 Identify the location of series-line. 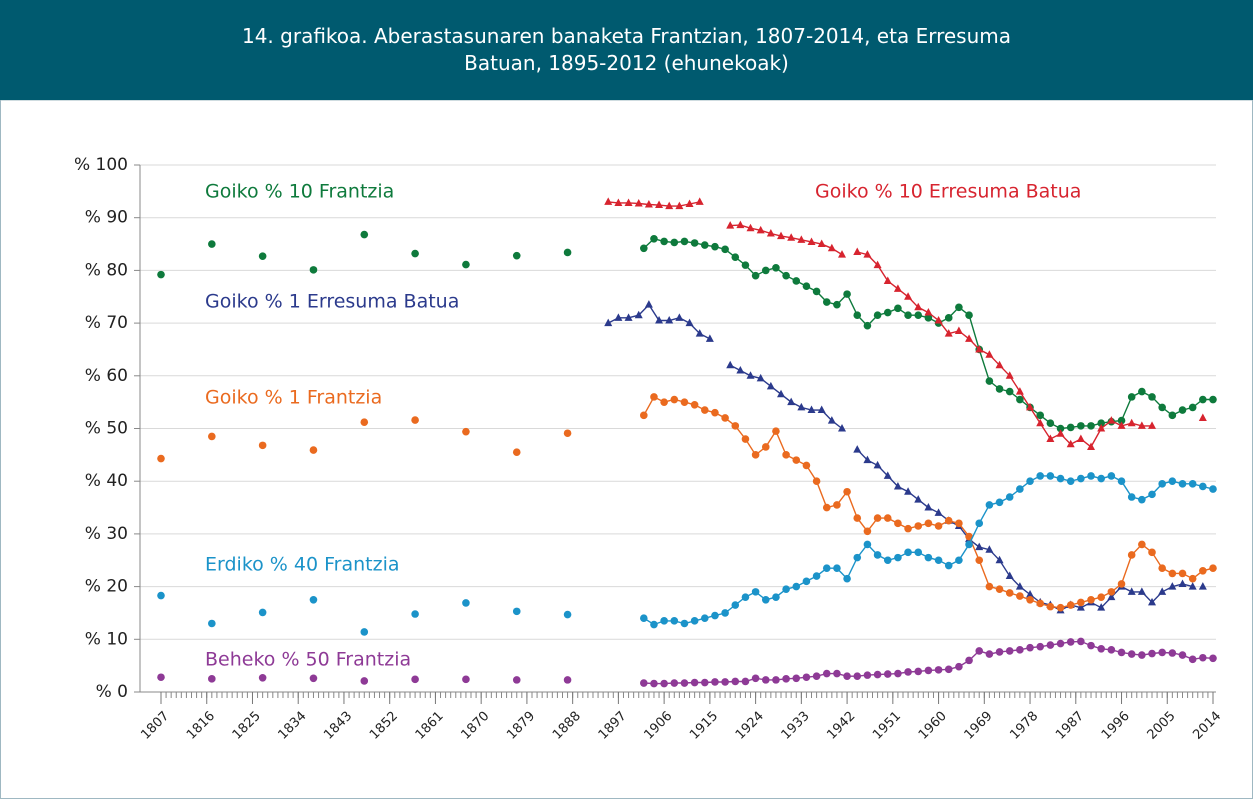
(928, 334).